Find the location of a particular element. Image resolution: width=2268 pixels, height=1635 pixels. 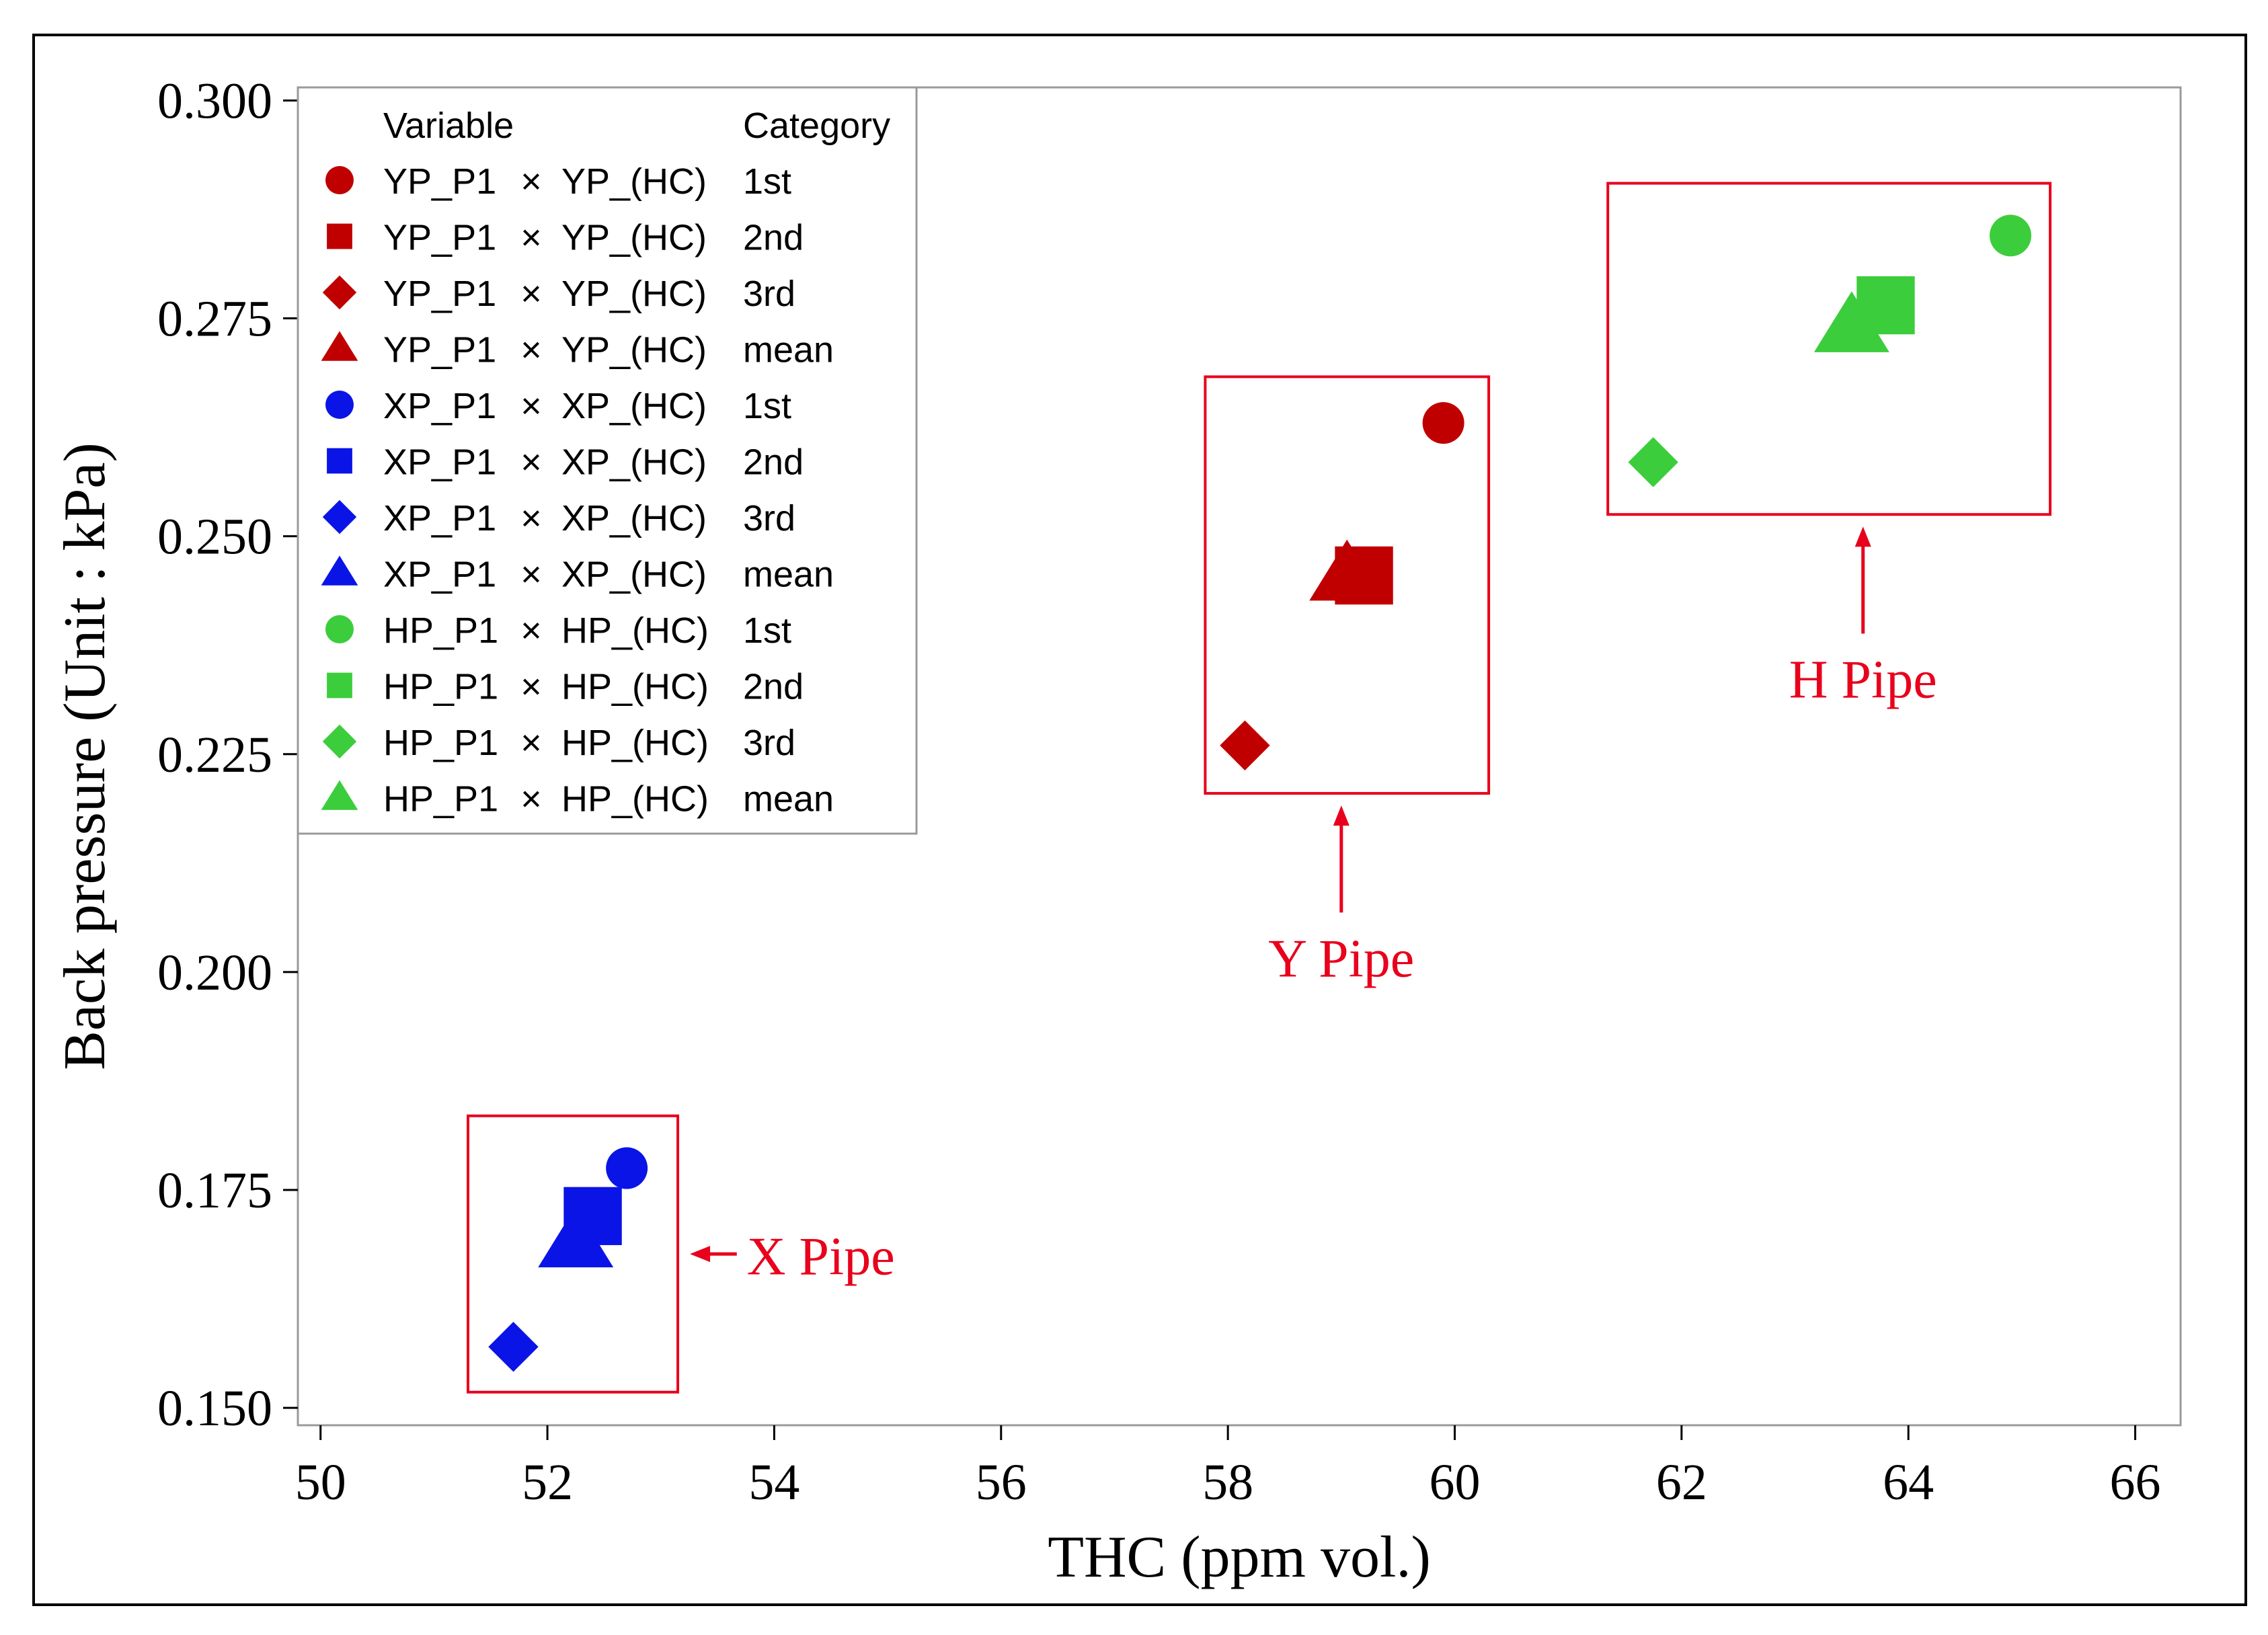

data-point-xp-p1-1st is located at coordinates (627, 1168).